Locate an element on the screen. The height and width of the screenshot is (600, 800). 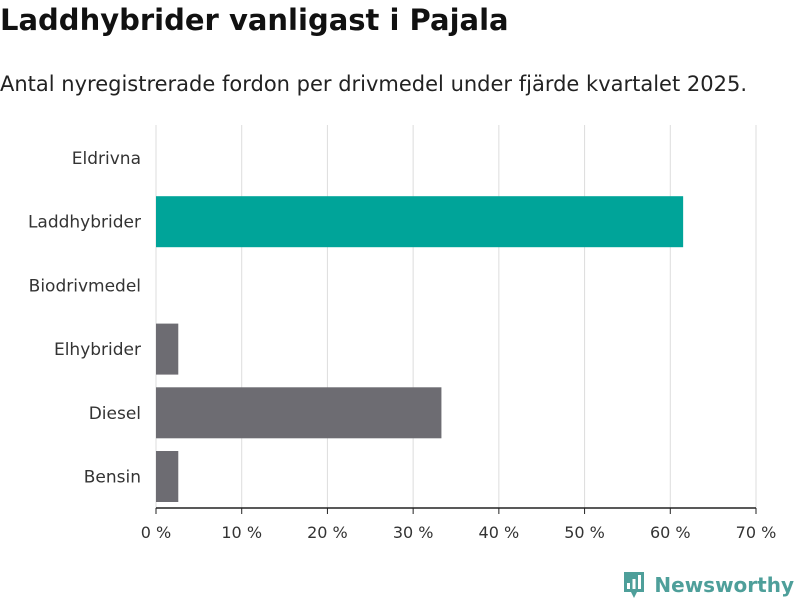
chart-title: Laddhybrider vanligast i Pajala is located at coordinates (254, 20).